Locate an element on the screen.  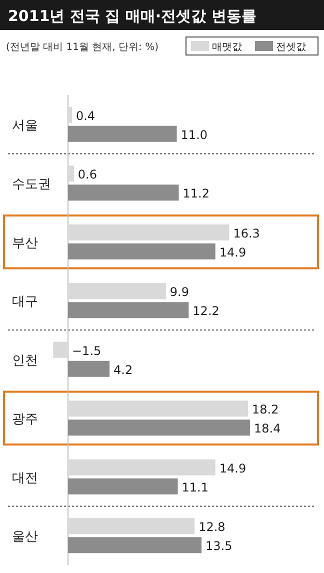
data-label: 12.8 is located at coordinates (212, 527).